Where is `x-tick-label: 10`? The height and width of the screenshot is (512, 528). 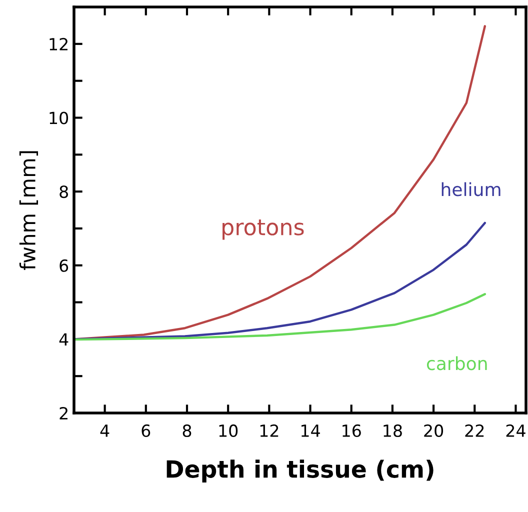
x-tick-label: 10 is located at coordinates (228, 431).